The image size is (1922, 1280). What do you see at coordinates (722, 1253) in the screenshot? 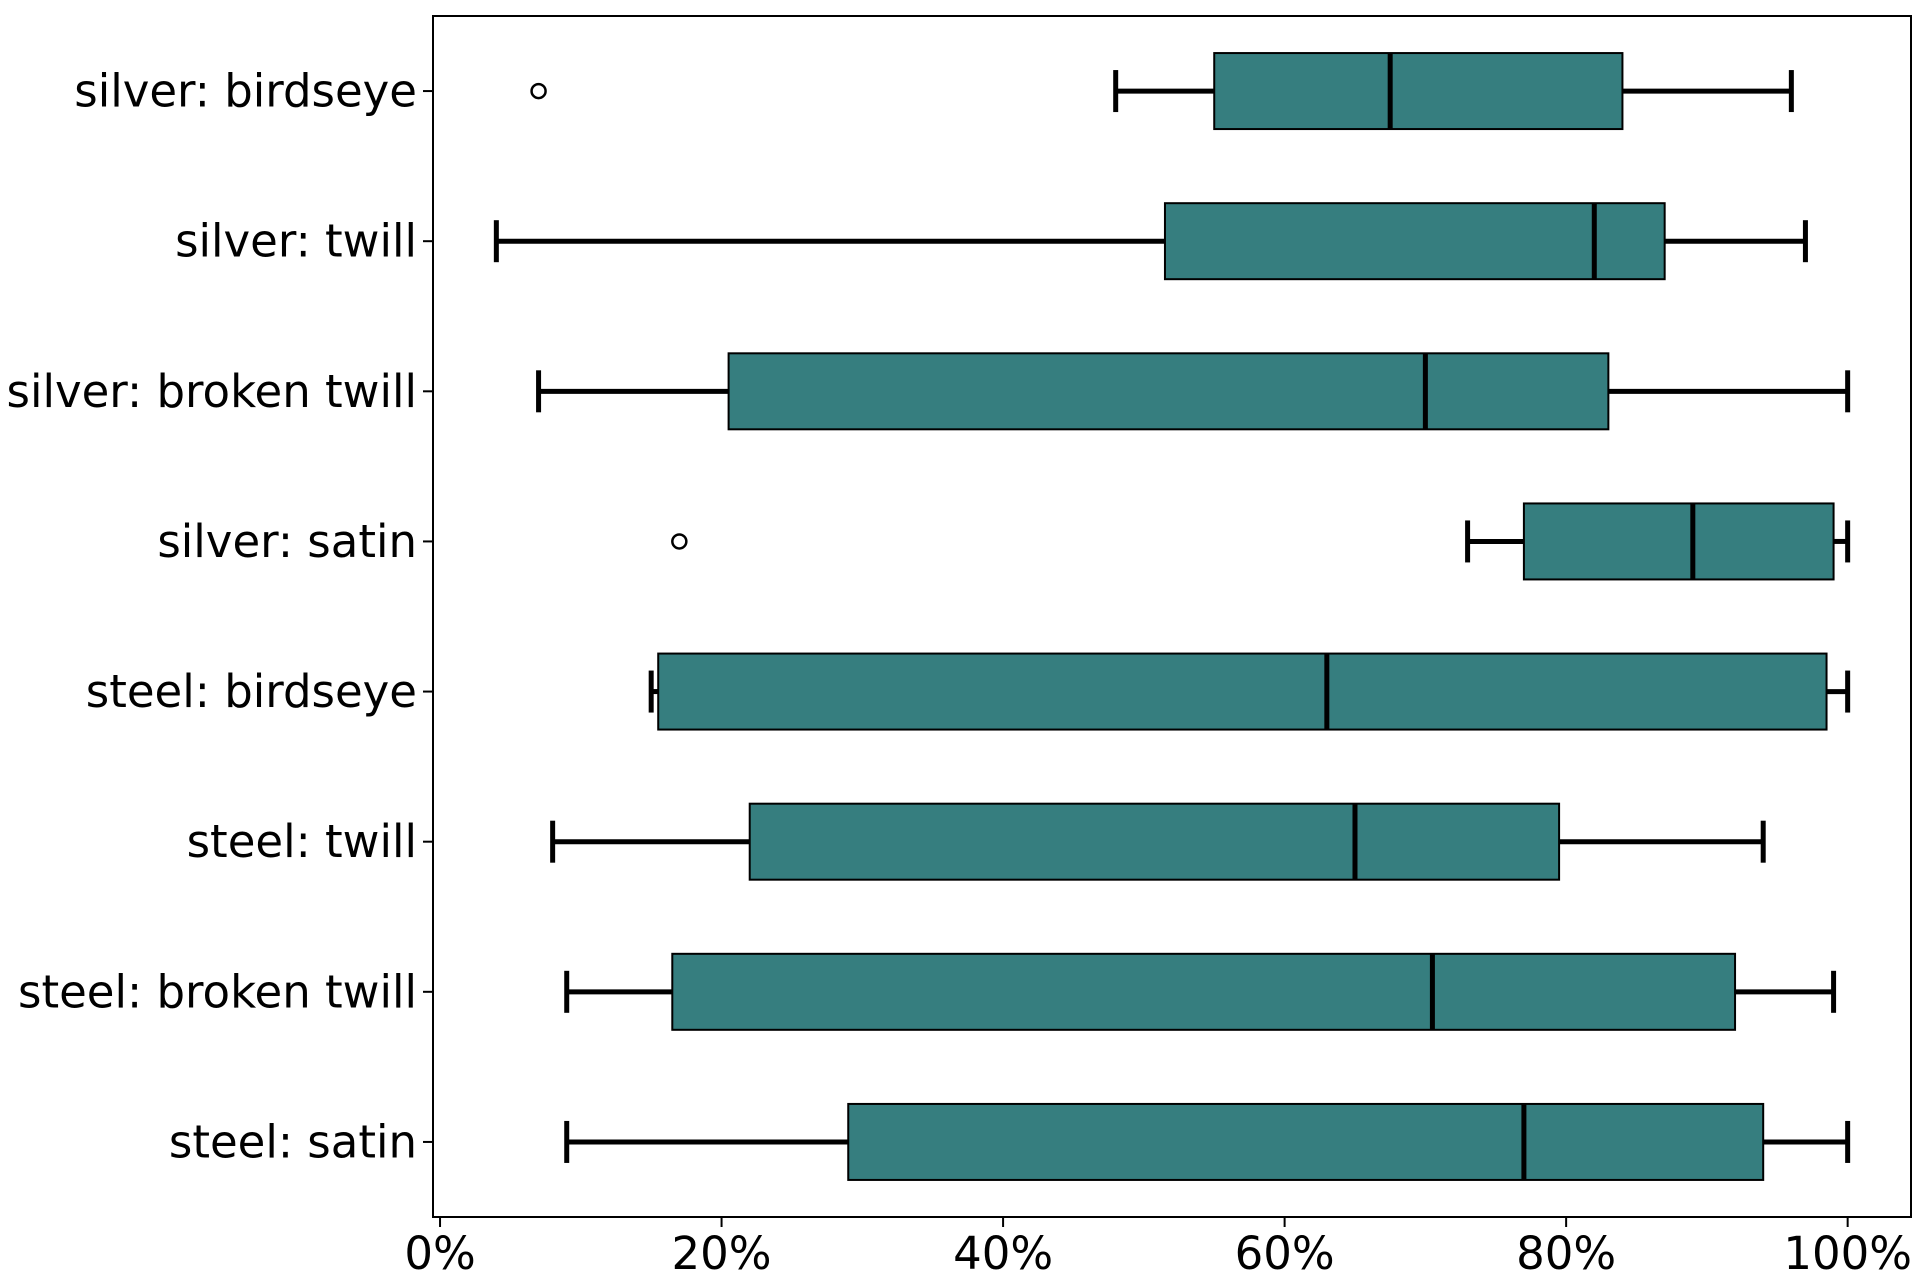
I see `x-tick-label: 20%` at bounding box center [722, 1253].